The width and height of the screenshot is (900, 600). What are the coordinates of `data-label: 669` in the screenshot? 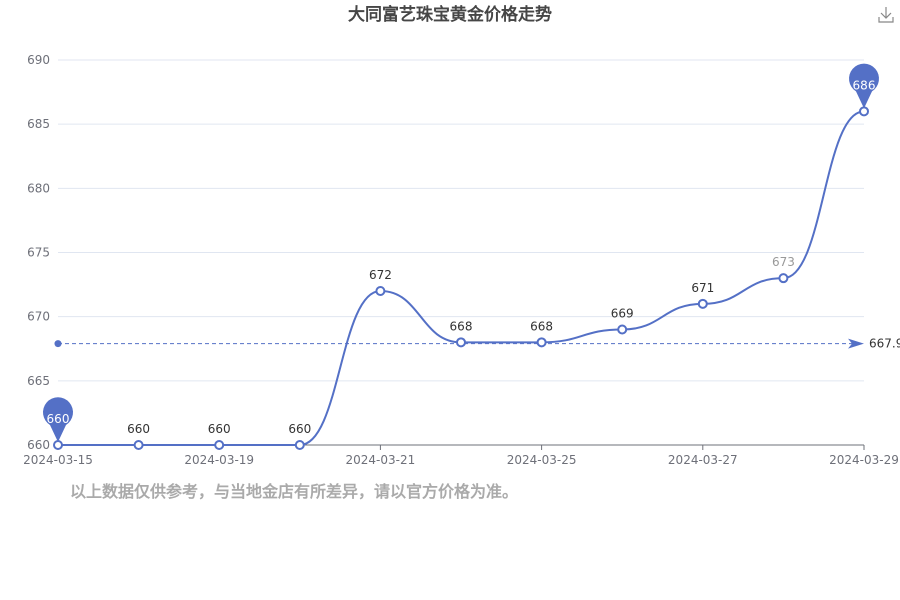 It's located at (622, 314).